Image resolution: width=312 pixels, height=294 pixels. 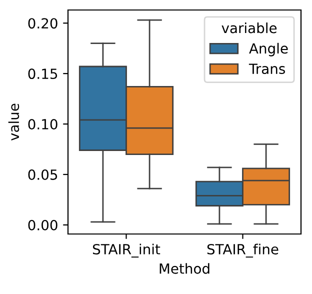 What do you see at coordinates (249, 28) in the screenshot?
I see `legend-title: variable` at bounding box center [249, 28].